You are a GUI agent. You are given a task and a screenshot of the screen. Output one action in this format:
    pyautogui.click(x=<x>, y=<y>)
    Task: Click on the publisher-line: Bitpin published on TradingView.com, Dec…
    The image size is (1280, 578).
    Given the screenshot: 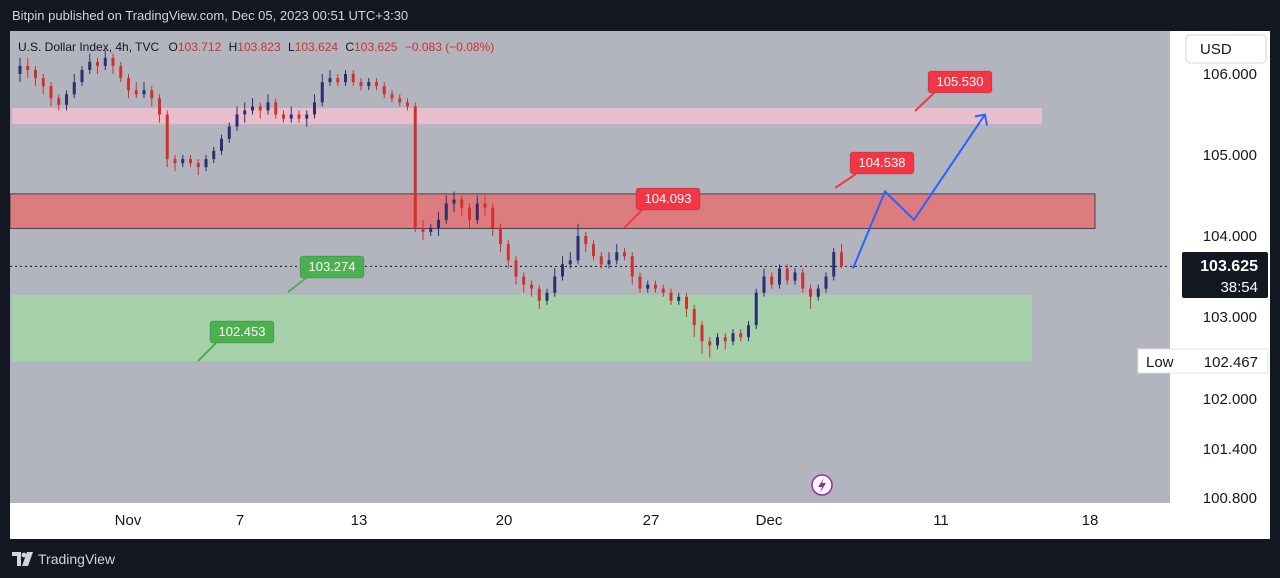 What is the action you would take?
    pyautogui.click(x=210, y=15)
    